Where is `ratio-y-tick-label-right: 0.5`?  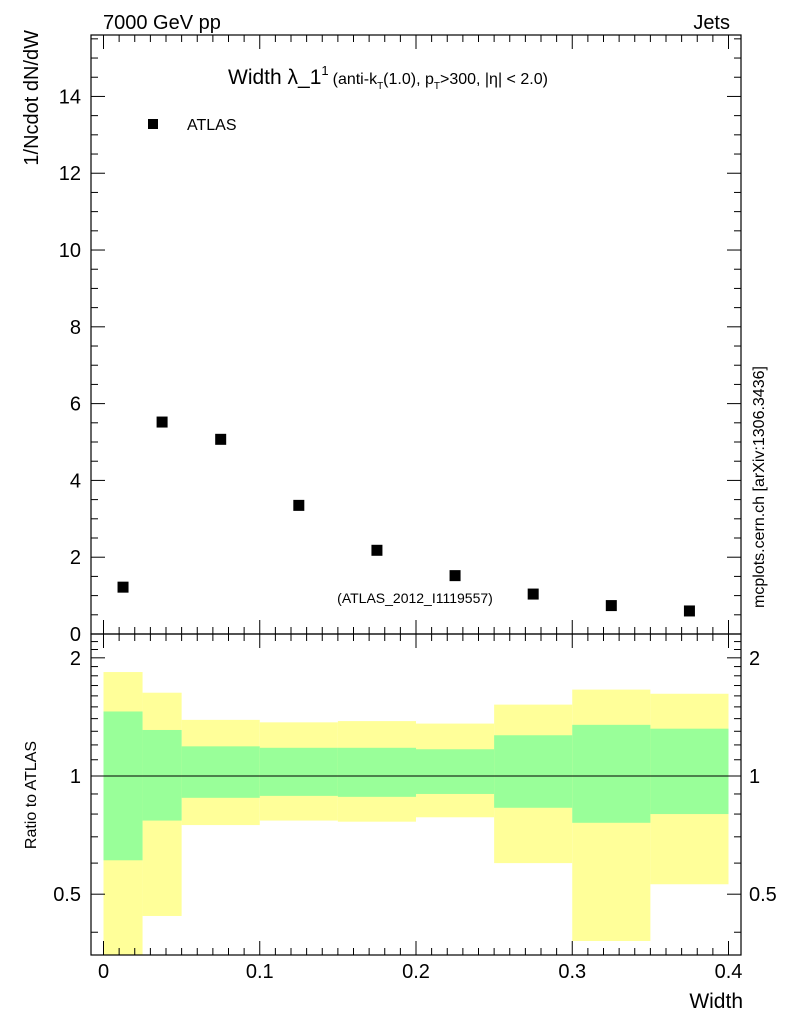
ratio-y-tick-label-right: 0.5 is located at coordinates (763, 895).